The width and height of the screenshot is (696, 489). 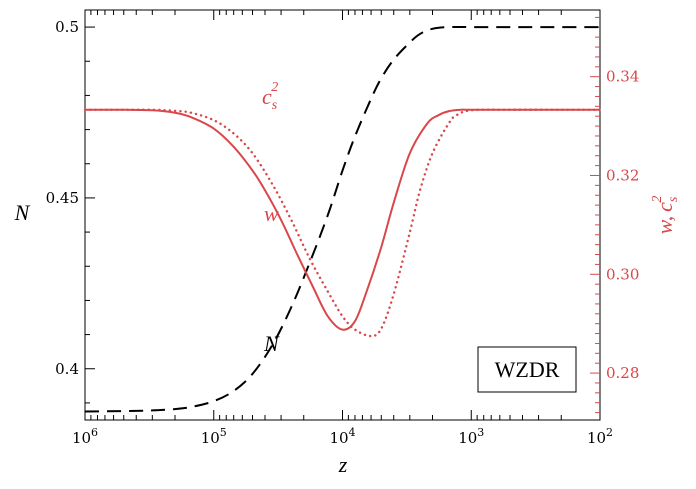 I want to click on y-right-tick-label: 0.28, so click(x=622, y=373).